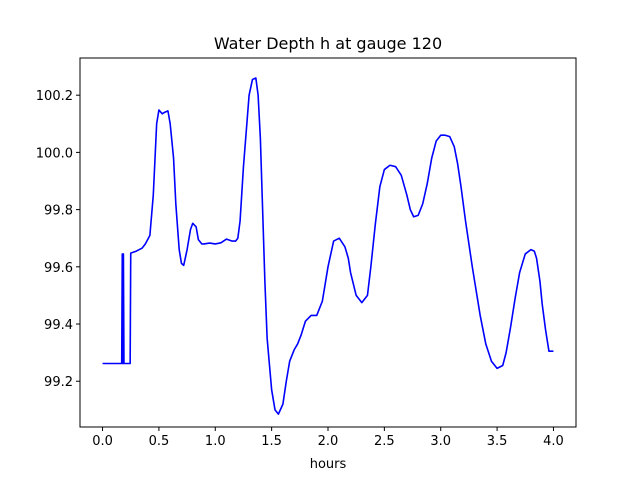 Image resolution: width=640 pixels, height=480 pixels. I want to click on chart-title: Water Depth h at gauge 120, so click(328, 43).